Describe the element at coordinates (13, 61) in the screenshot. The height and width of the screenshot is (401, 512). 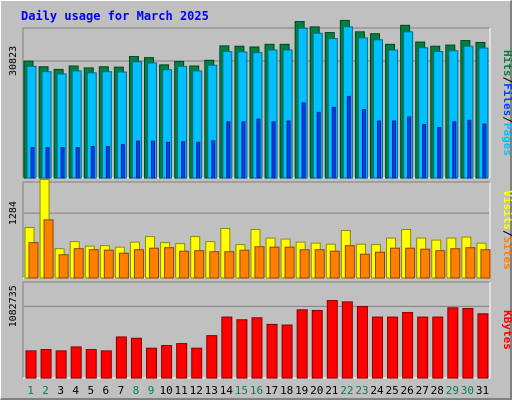
I see `y-max-label: 30823` at that location.